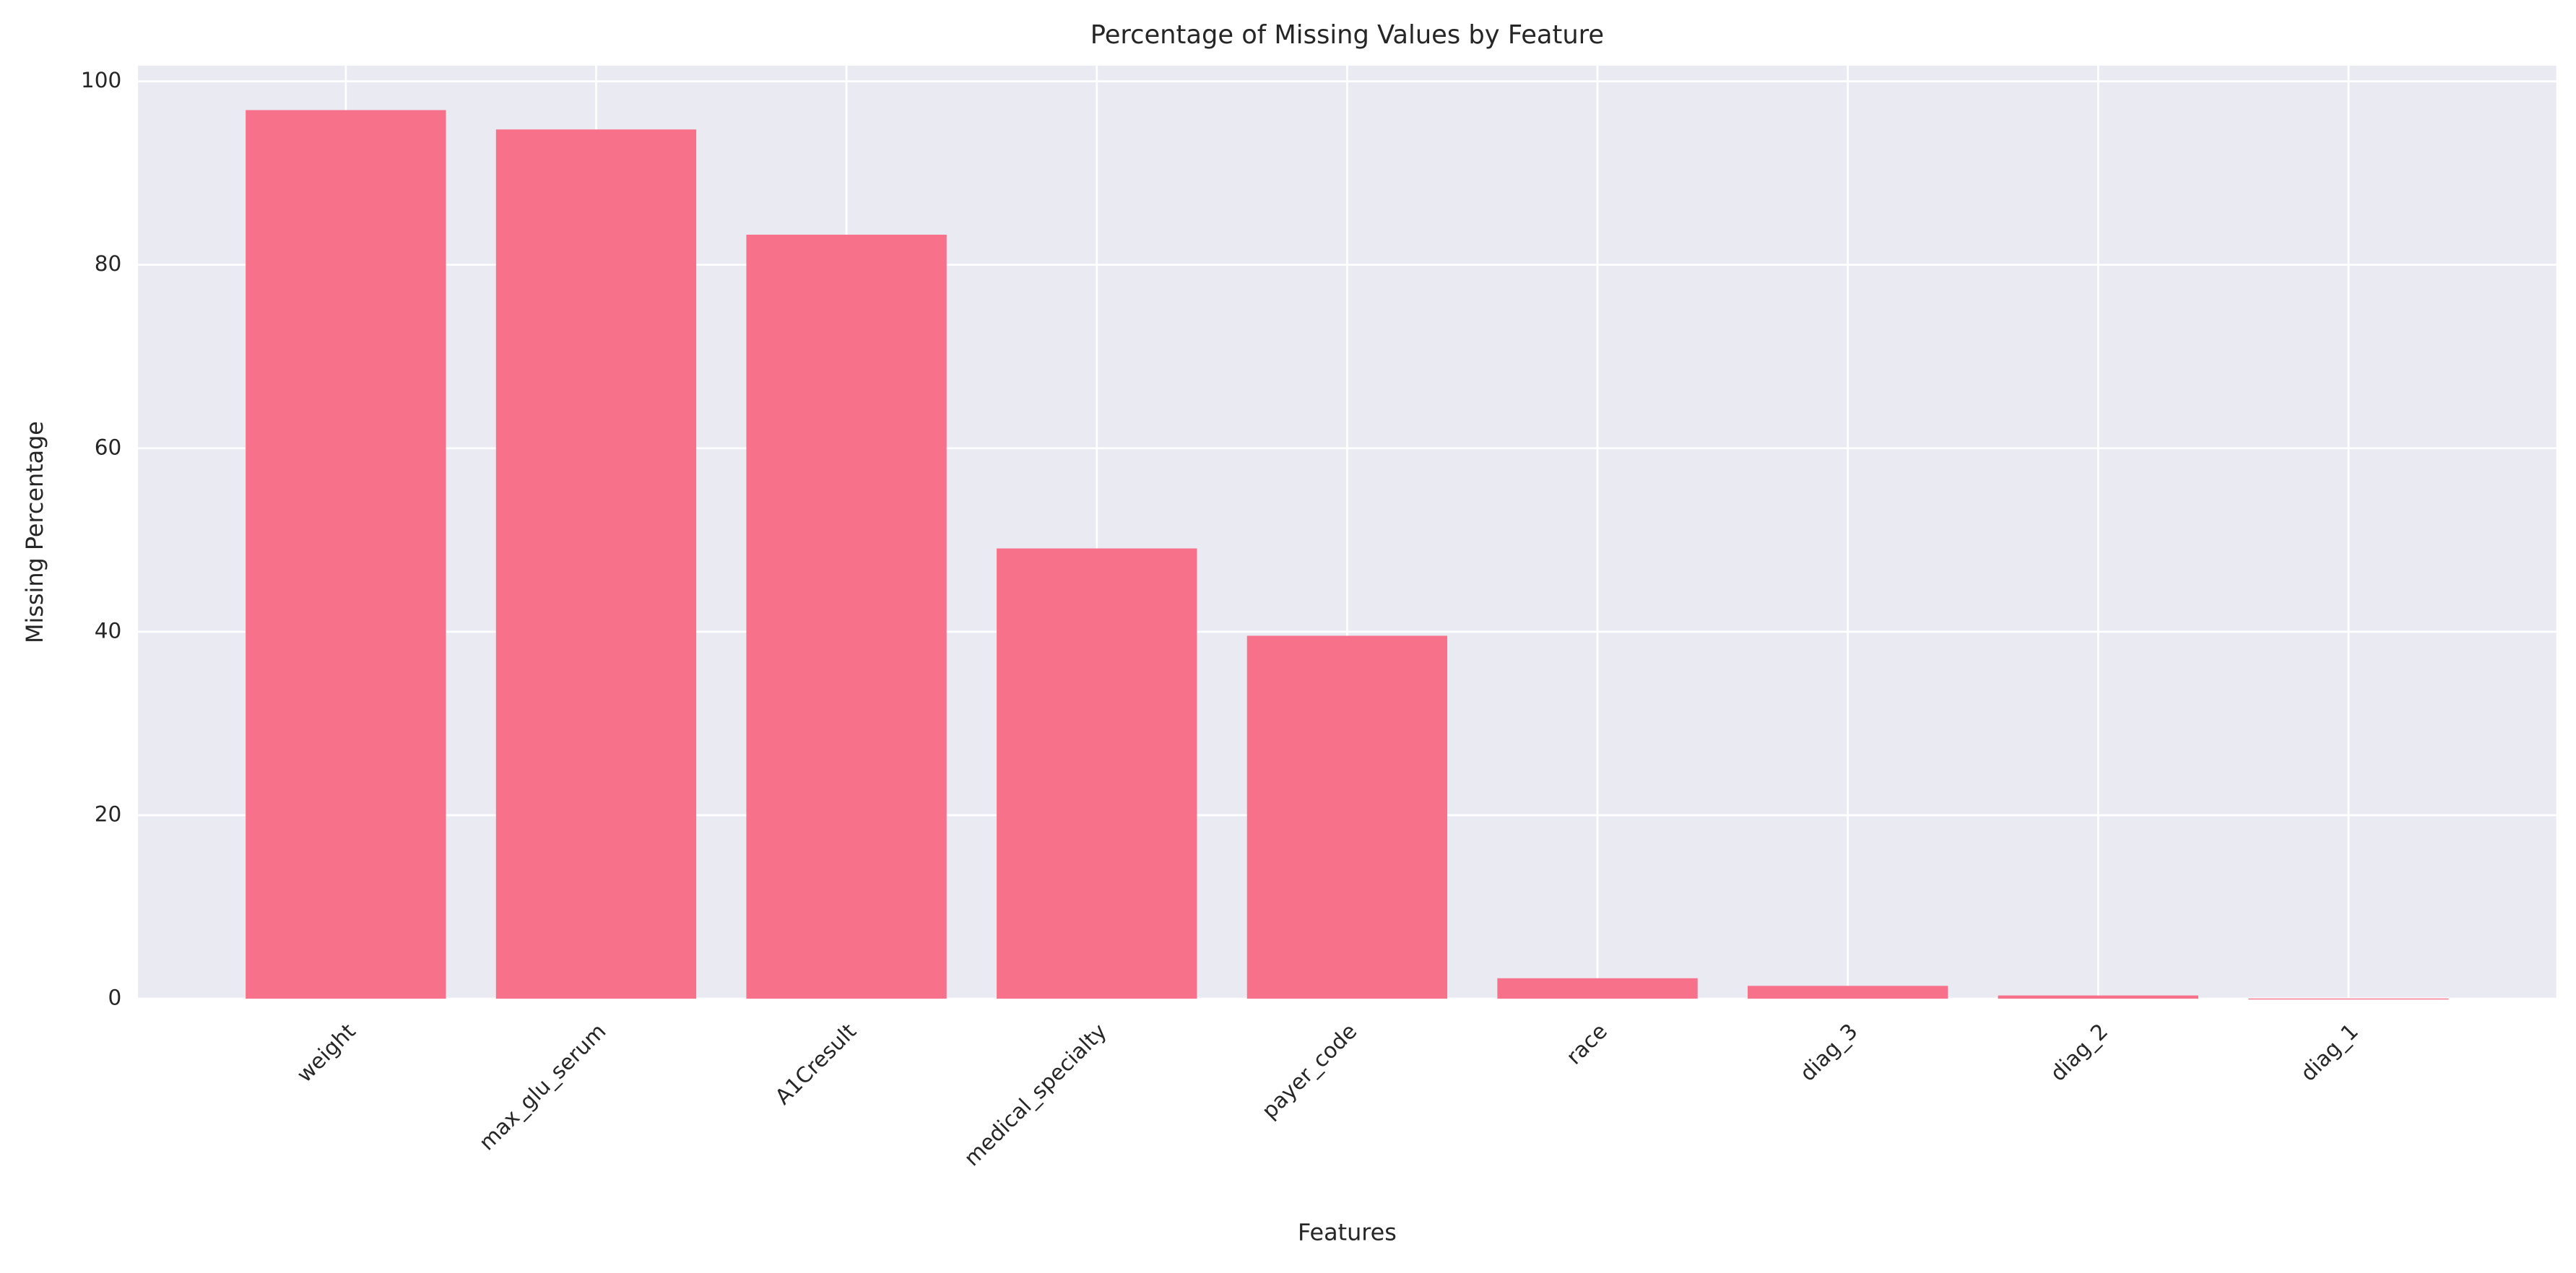 The width and height of the screenshot is (2576, 1273). I want to click on y-tick-label: 20, so click(108, 814).